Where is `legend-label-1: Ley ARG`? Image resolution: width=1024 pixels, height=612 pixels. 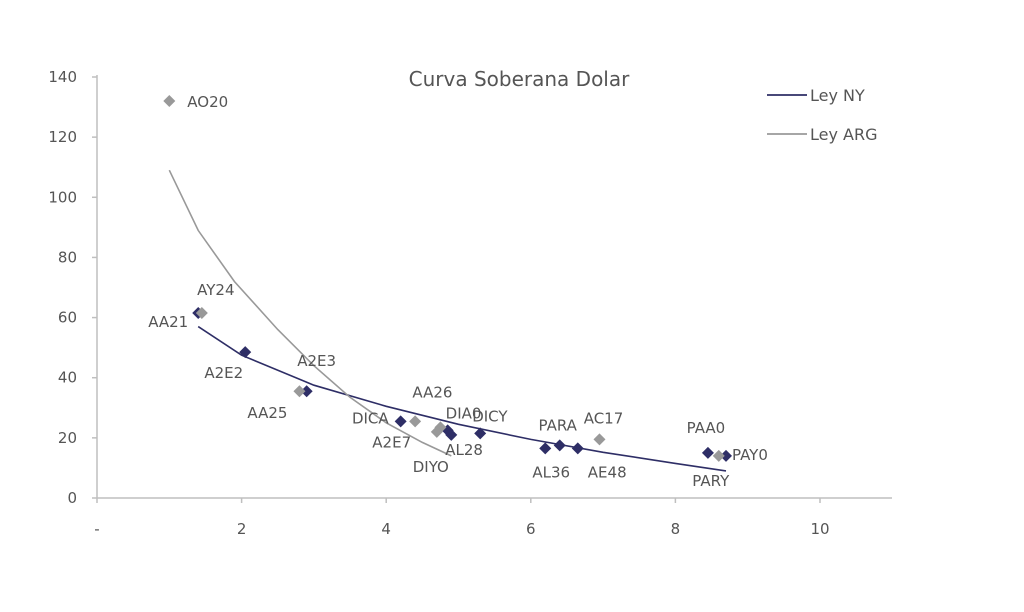 legend-label-1: Ley ARG is located at coordinates (844, 134).